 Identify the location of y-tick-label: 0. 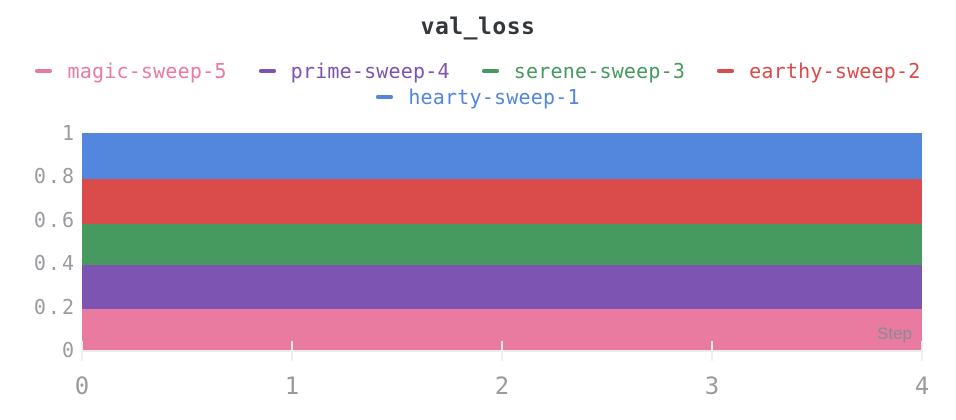
(68, 350).